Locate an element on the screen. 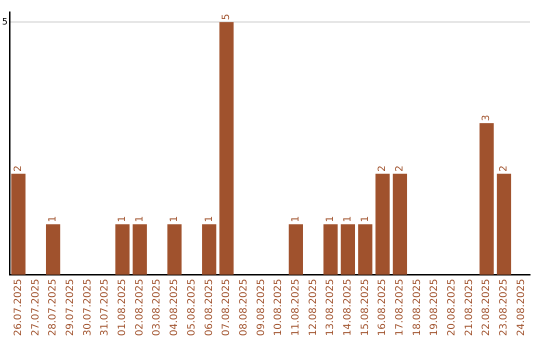 This screenshot has height=340, width=540. data-label: 5 is located at coordinates (226, 17).